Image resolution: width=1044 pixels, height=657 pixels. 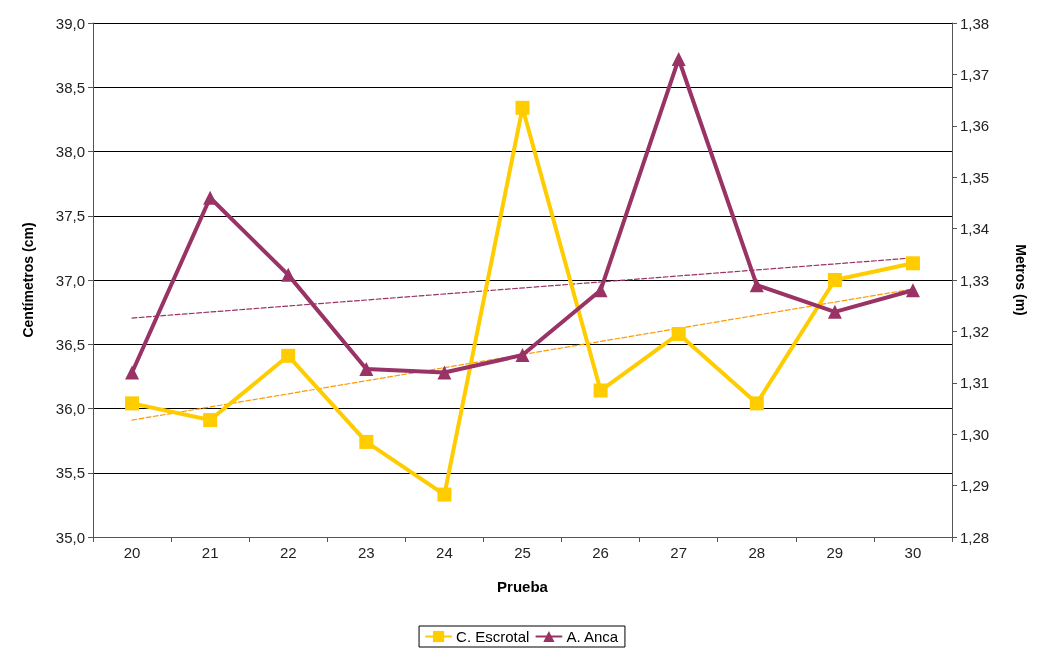 I want to click on x-tick-label: 29, so click(x=835, y=552).